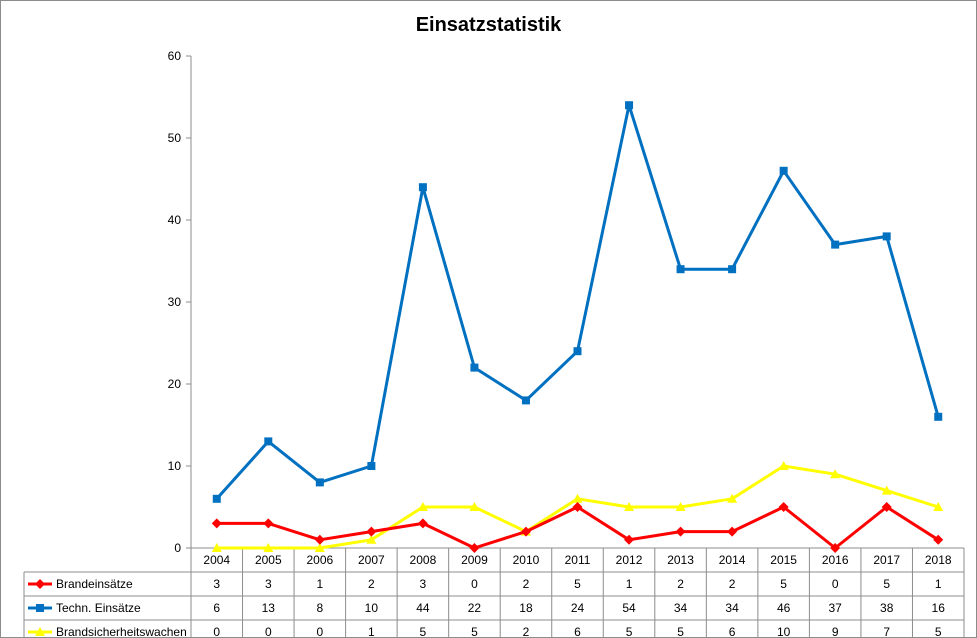  What do you see at coordinates (175, 220) in the screenshot?
I see `y-tick-label: 40` at bounding box center [175, 220].